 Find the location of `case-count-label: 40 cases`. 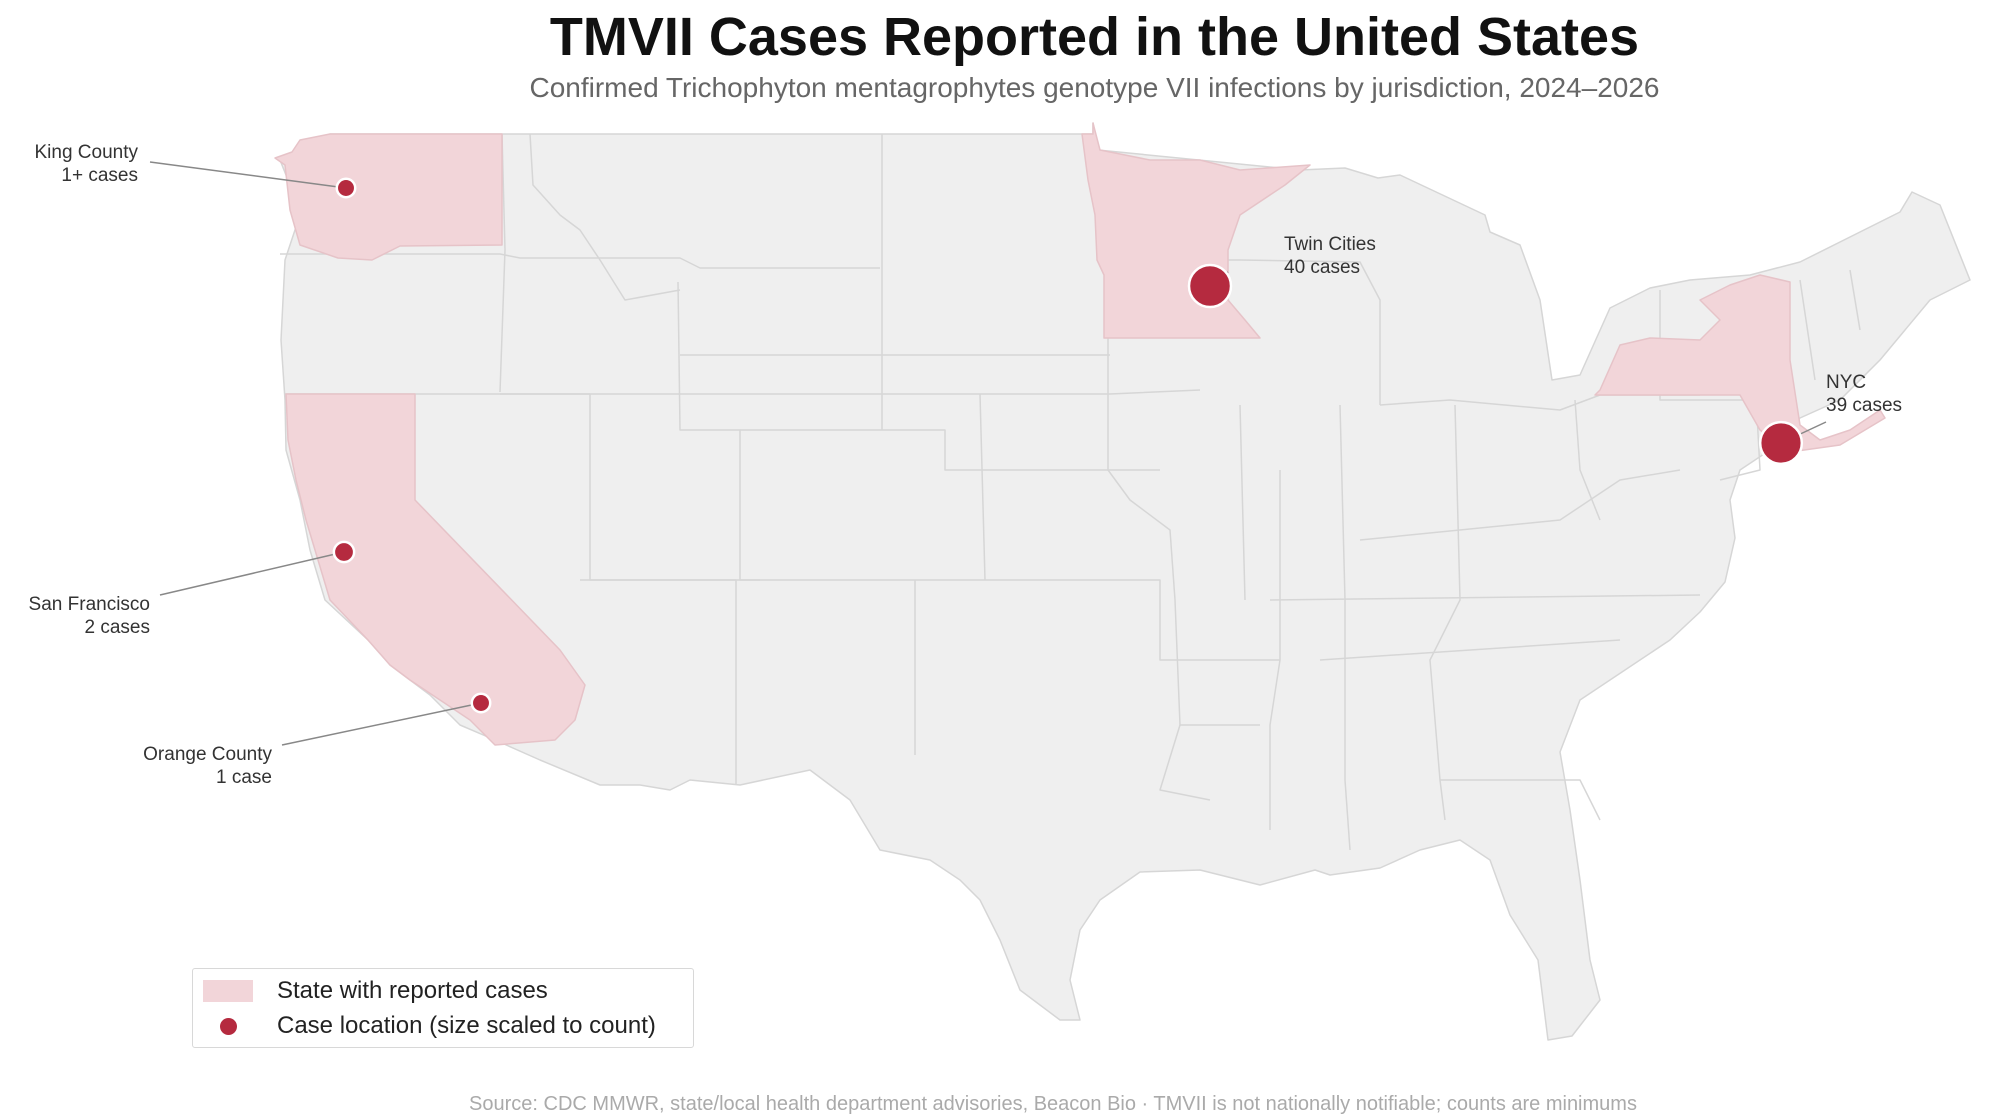

case-count-label: 40 cases is located at coordinates (1322, 267).